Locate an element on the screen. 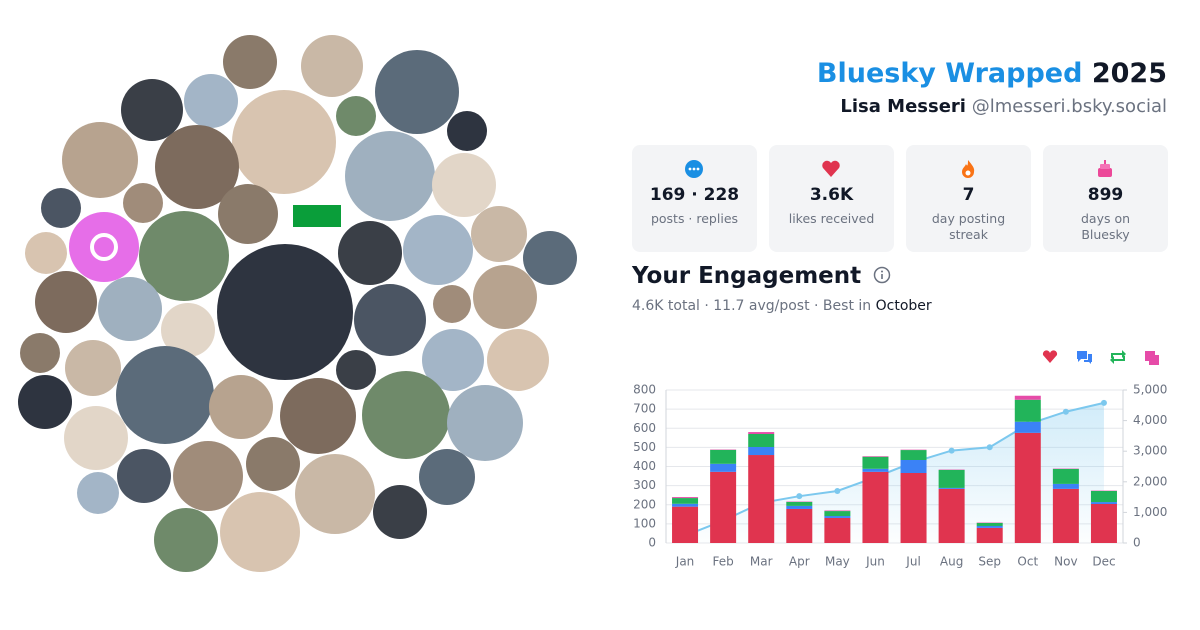 The height and width of the screenshot is (630, 1200). stat-card: 169 · 228 posts · replies is located at coordinates (694, 198).